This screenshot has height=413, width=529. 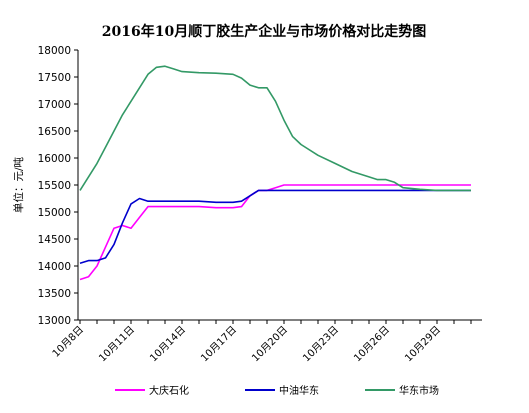 What do you see at coordinates (277, 390) in the screenshot?
I see `legend: 大庆石化 中油华东 华东市场` at bounding box center [277, 390].